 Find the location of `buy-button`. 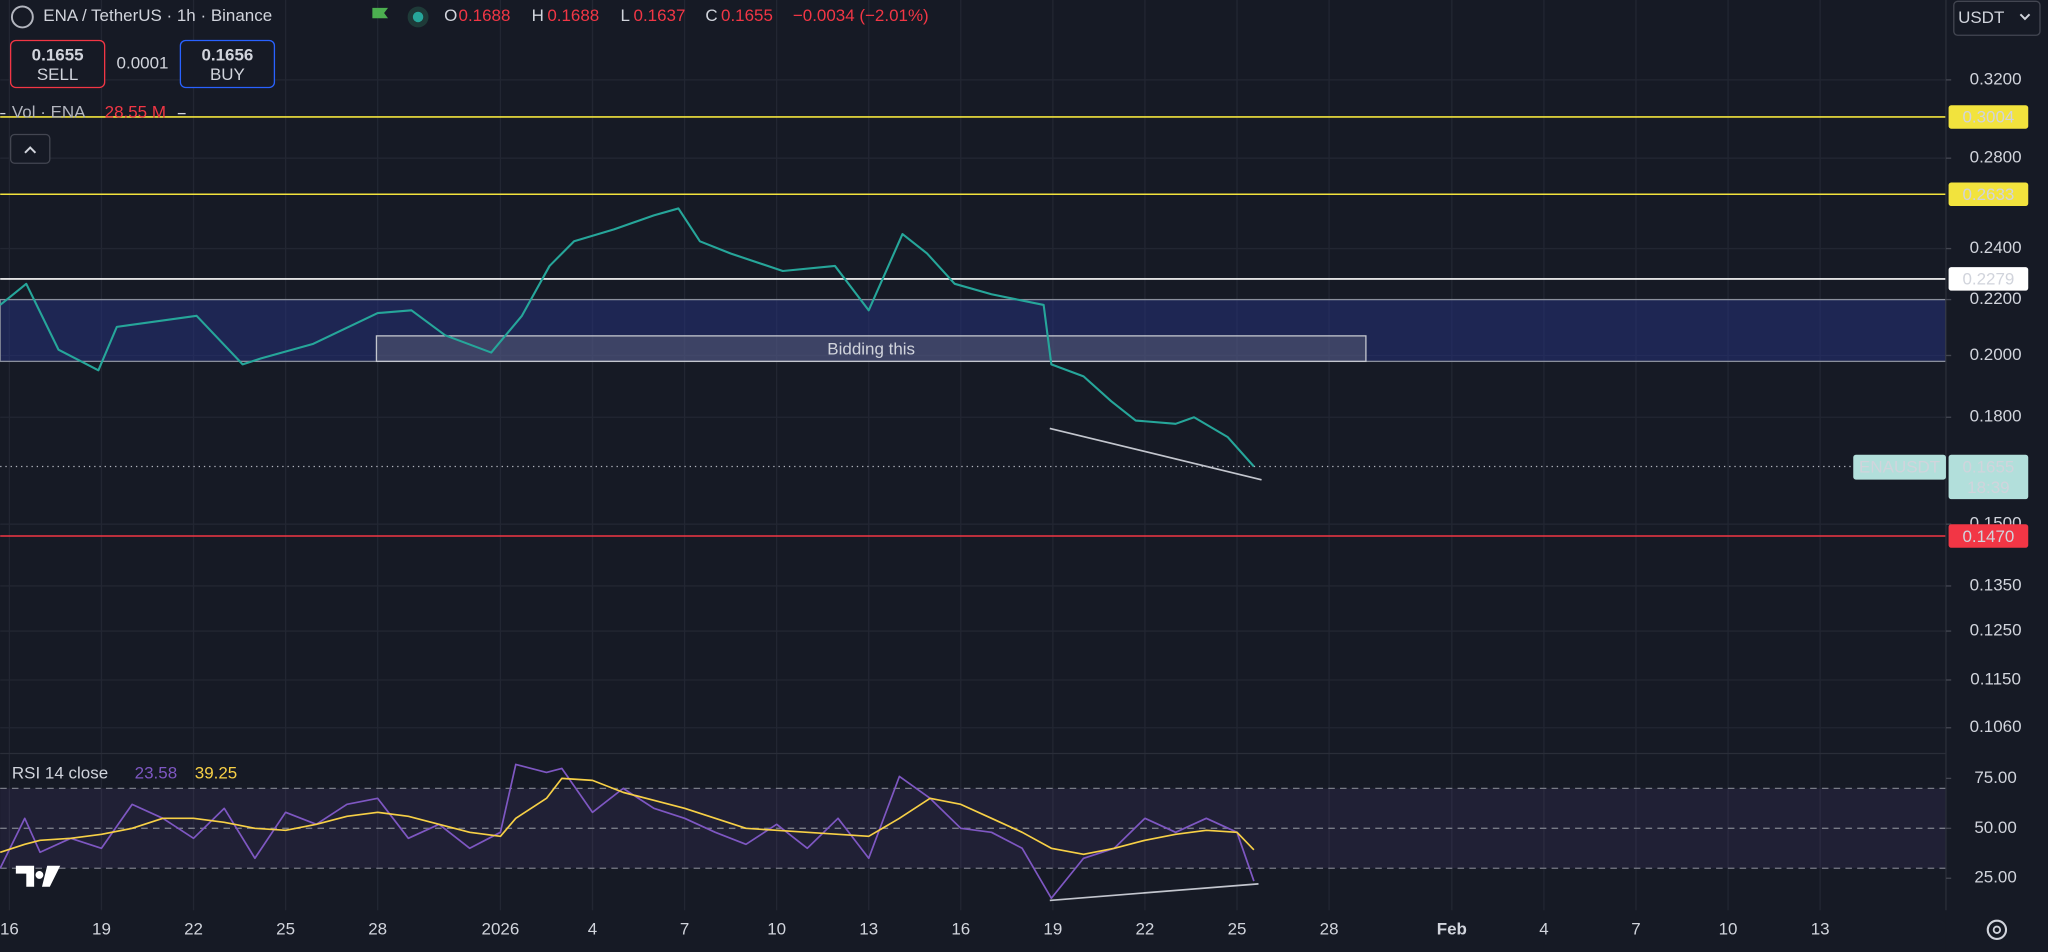

buy-button is located at coordinates (227, 64).